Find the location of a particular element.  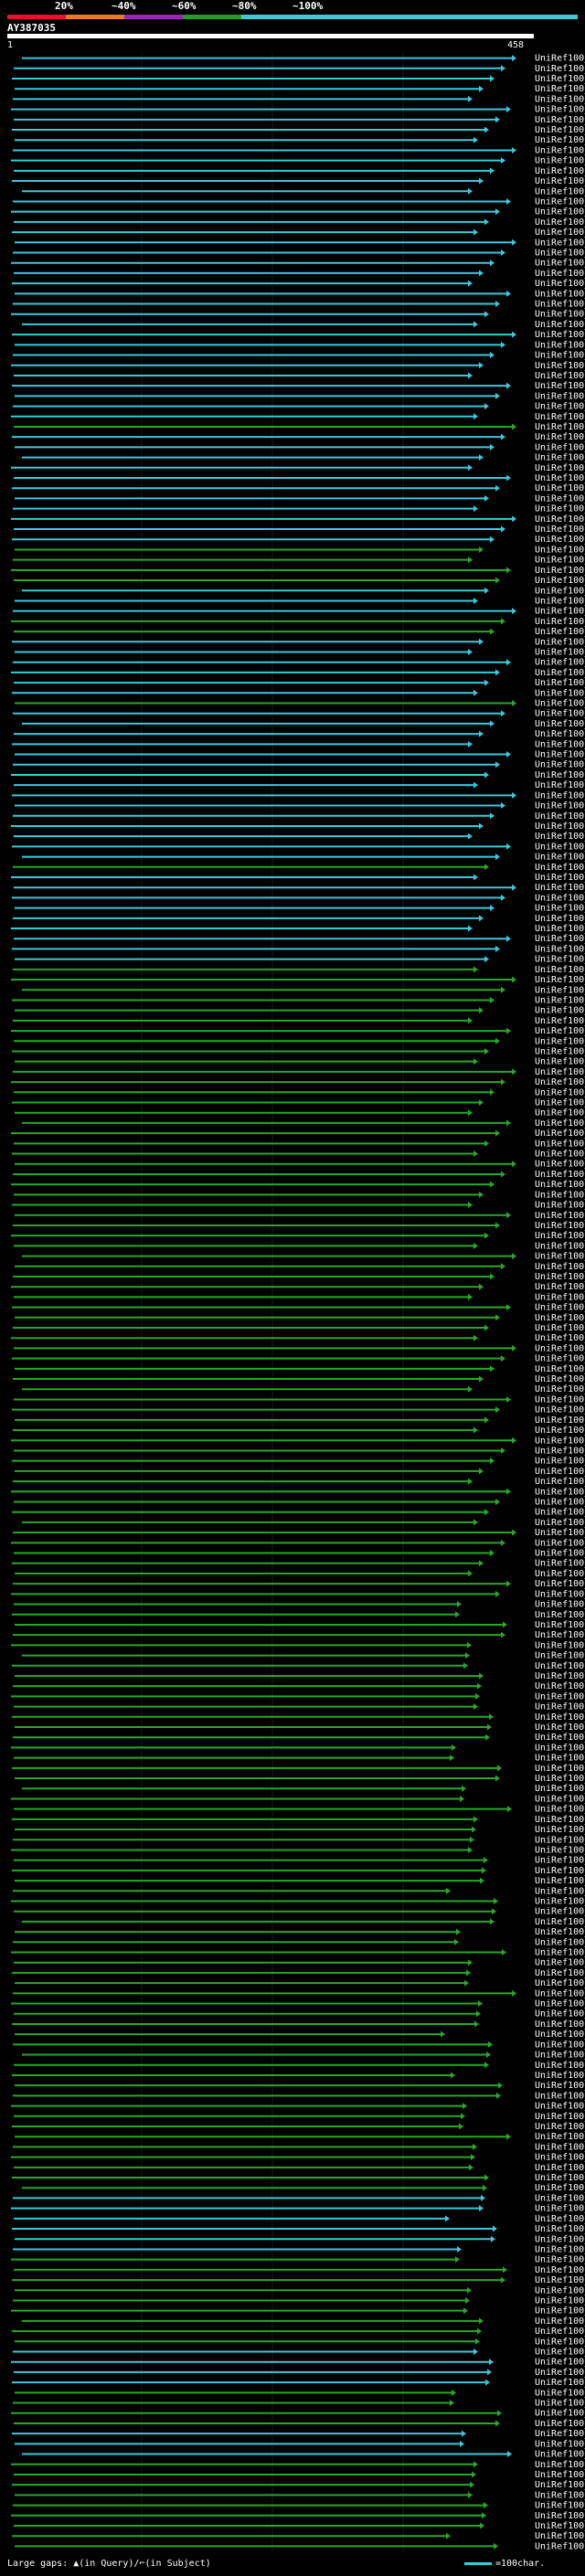

hit-label: UniRef100_Q9SPD0 is located at coordinates (560, 233).